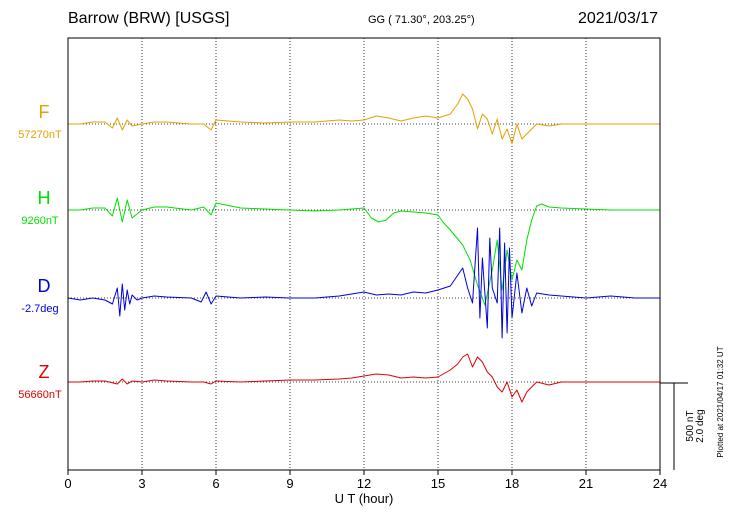  I want to click on x-tick-label-24: 24, so click(660, 483).